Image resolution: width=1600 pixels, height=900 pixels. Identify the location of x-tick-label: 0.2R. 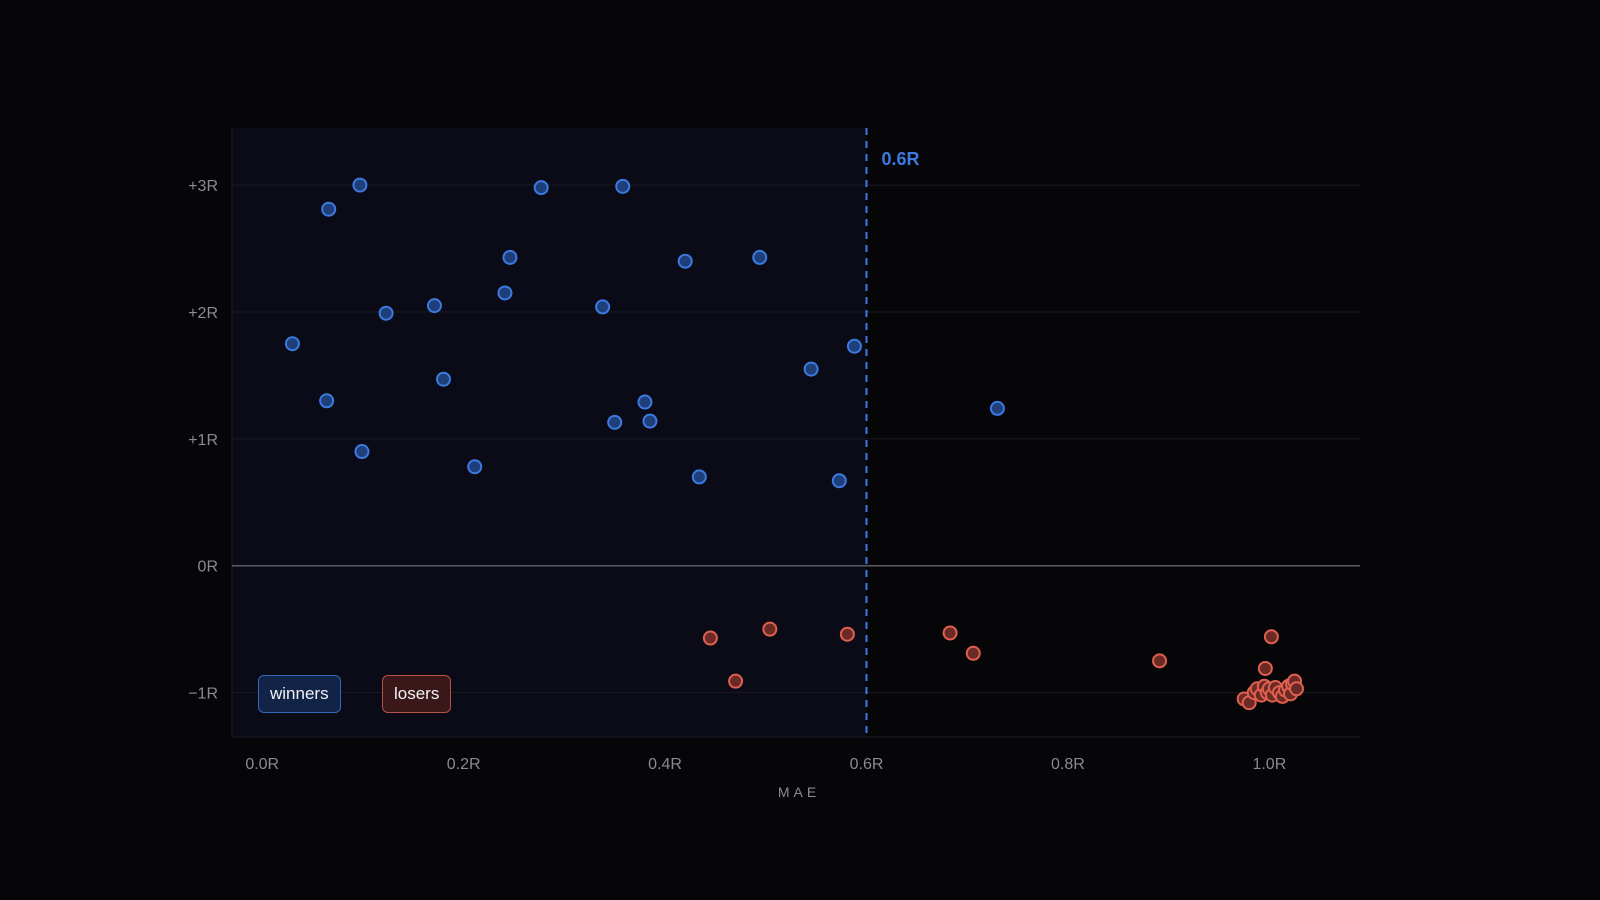
(464, 764).